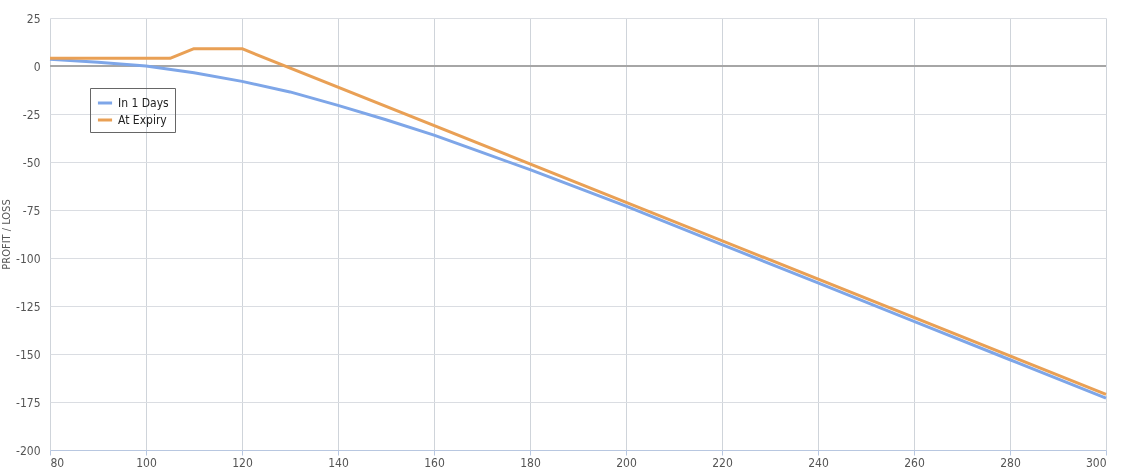  Describe the element at coordinates (338, 462) in the screenshot. I see `x-tick-label: 140` at that location.